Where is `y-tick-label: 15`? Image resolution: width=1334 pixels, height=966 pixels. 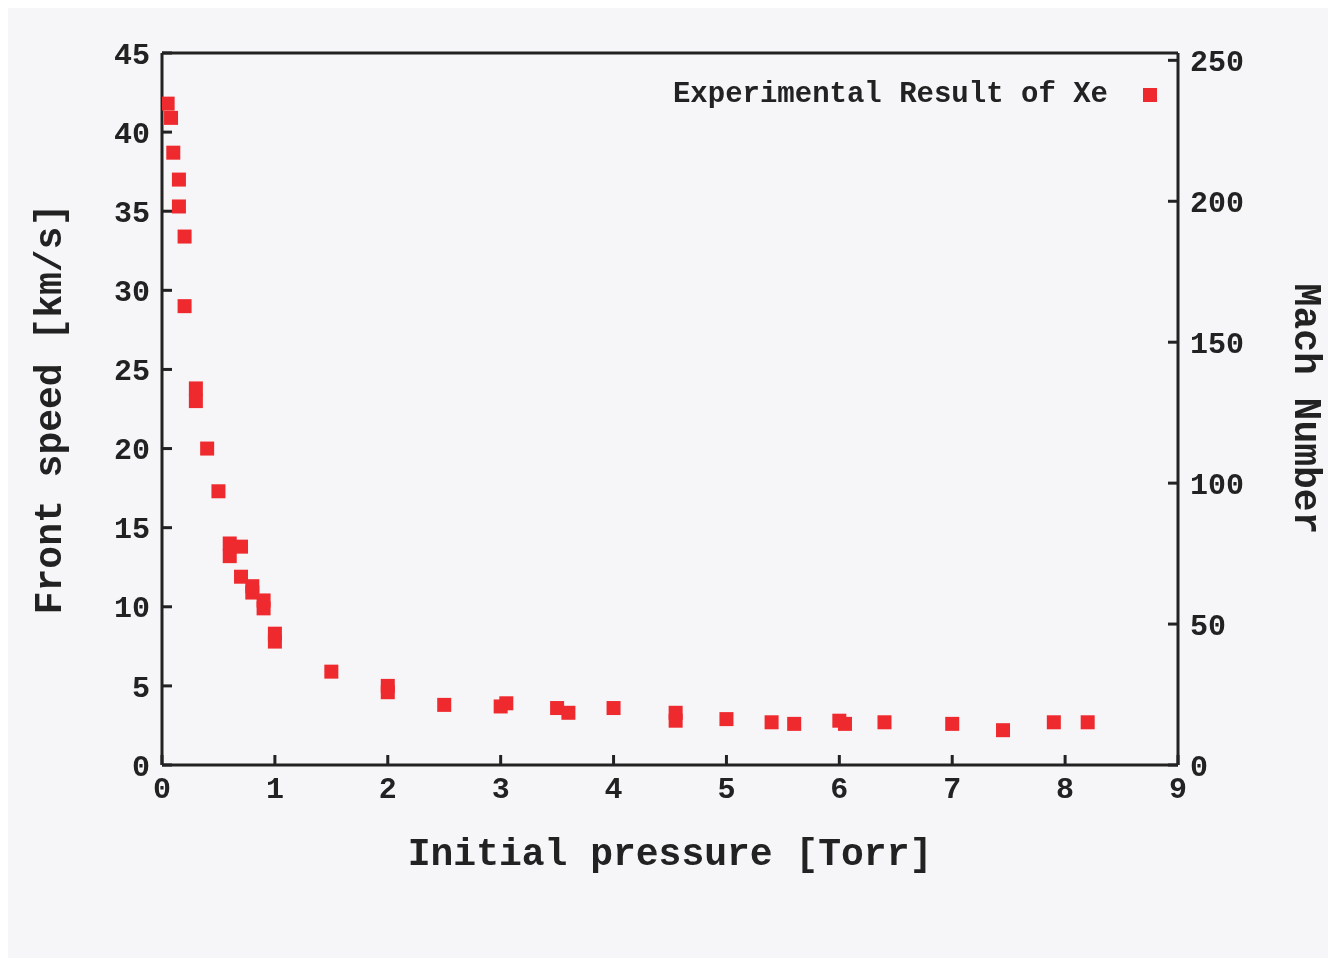
y-tick-label: 15 is located at coordinates (131, 530).